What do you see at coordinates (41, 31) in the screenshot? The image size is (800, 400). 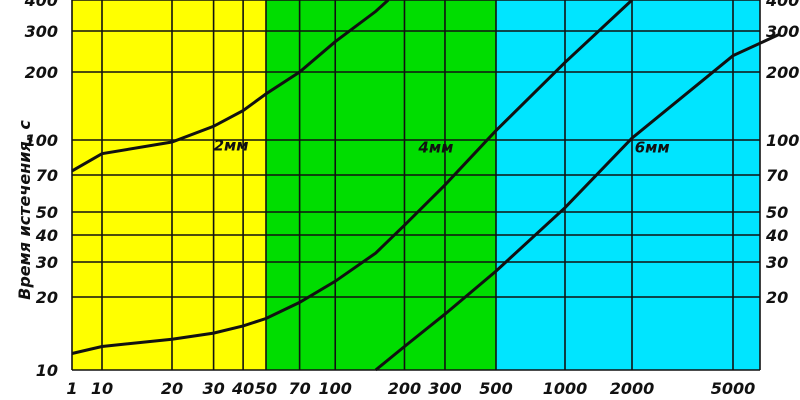 I see `y-tick-label-left: 300` at bounding box center [41, 31].